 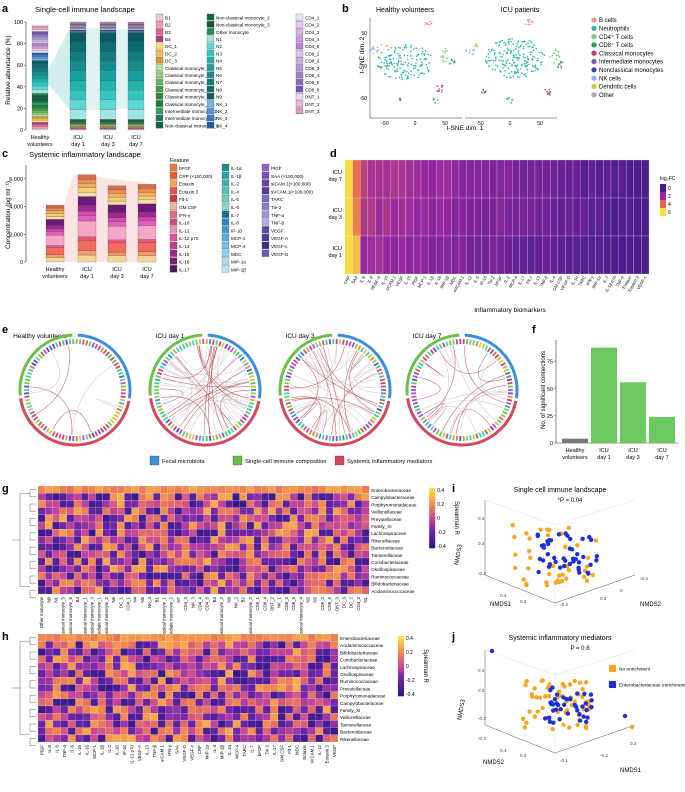 What do you see at coordinates (364, 34) in the screenshot?
I see `tsne-tick-label: 50` at bounding box center [364, 34].